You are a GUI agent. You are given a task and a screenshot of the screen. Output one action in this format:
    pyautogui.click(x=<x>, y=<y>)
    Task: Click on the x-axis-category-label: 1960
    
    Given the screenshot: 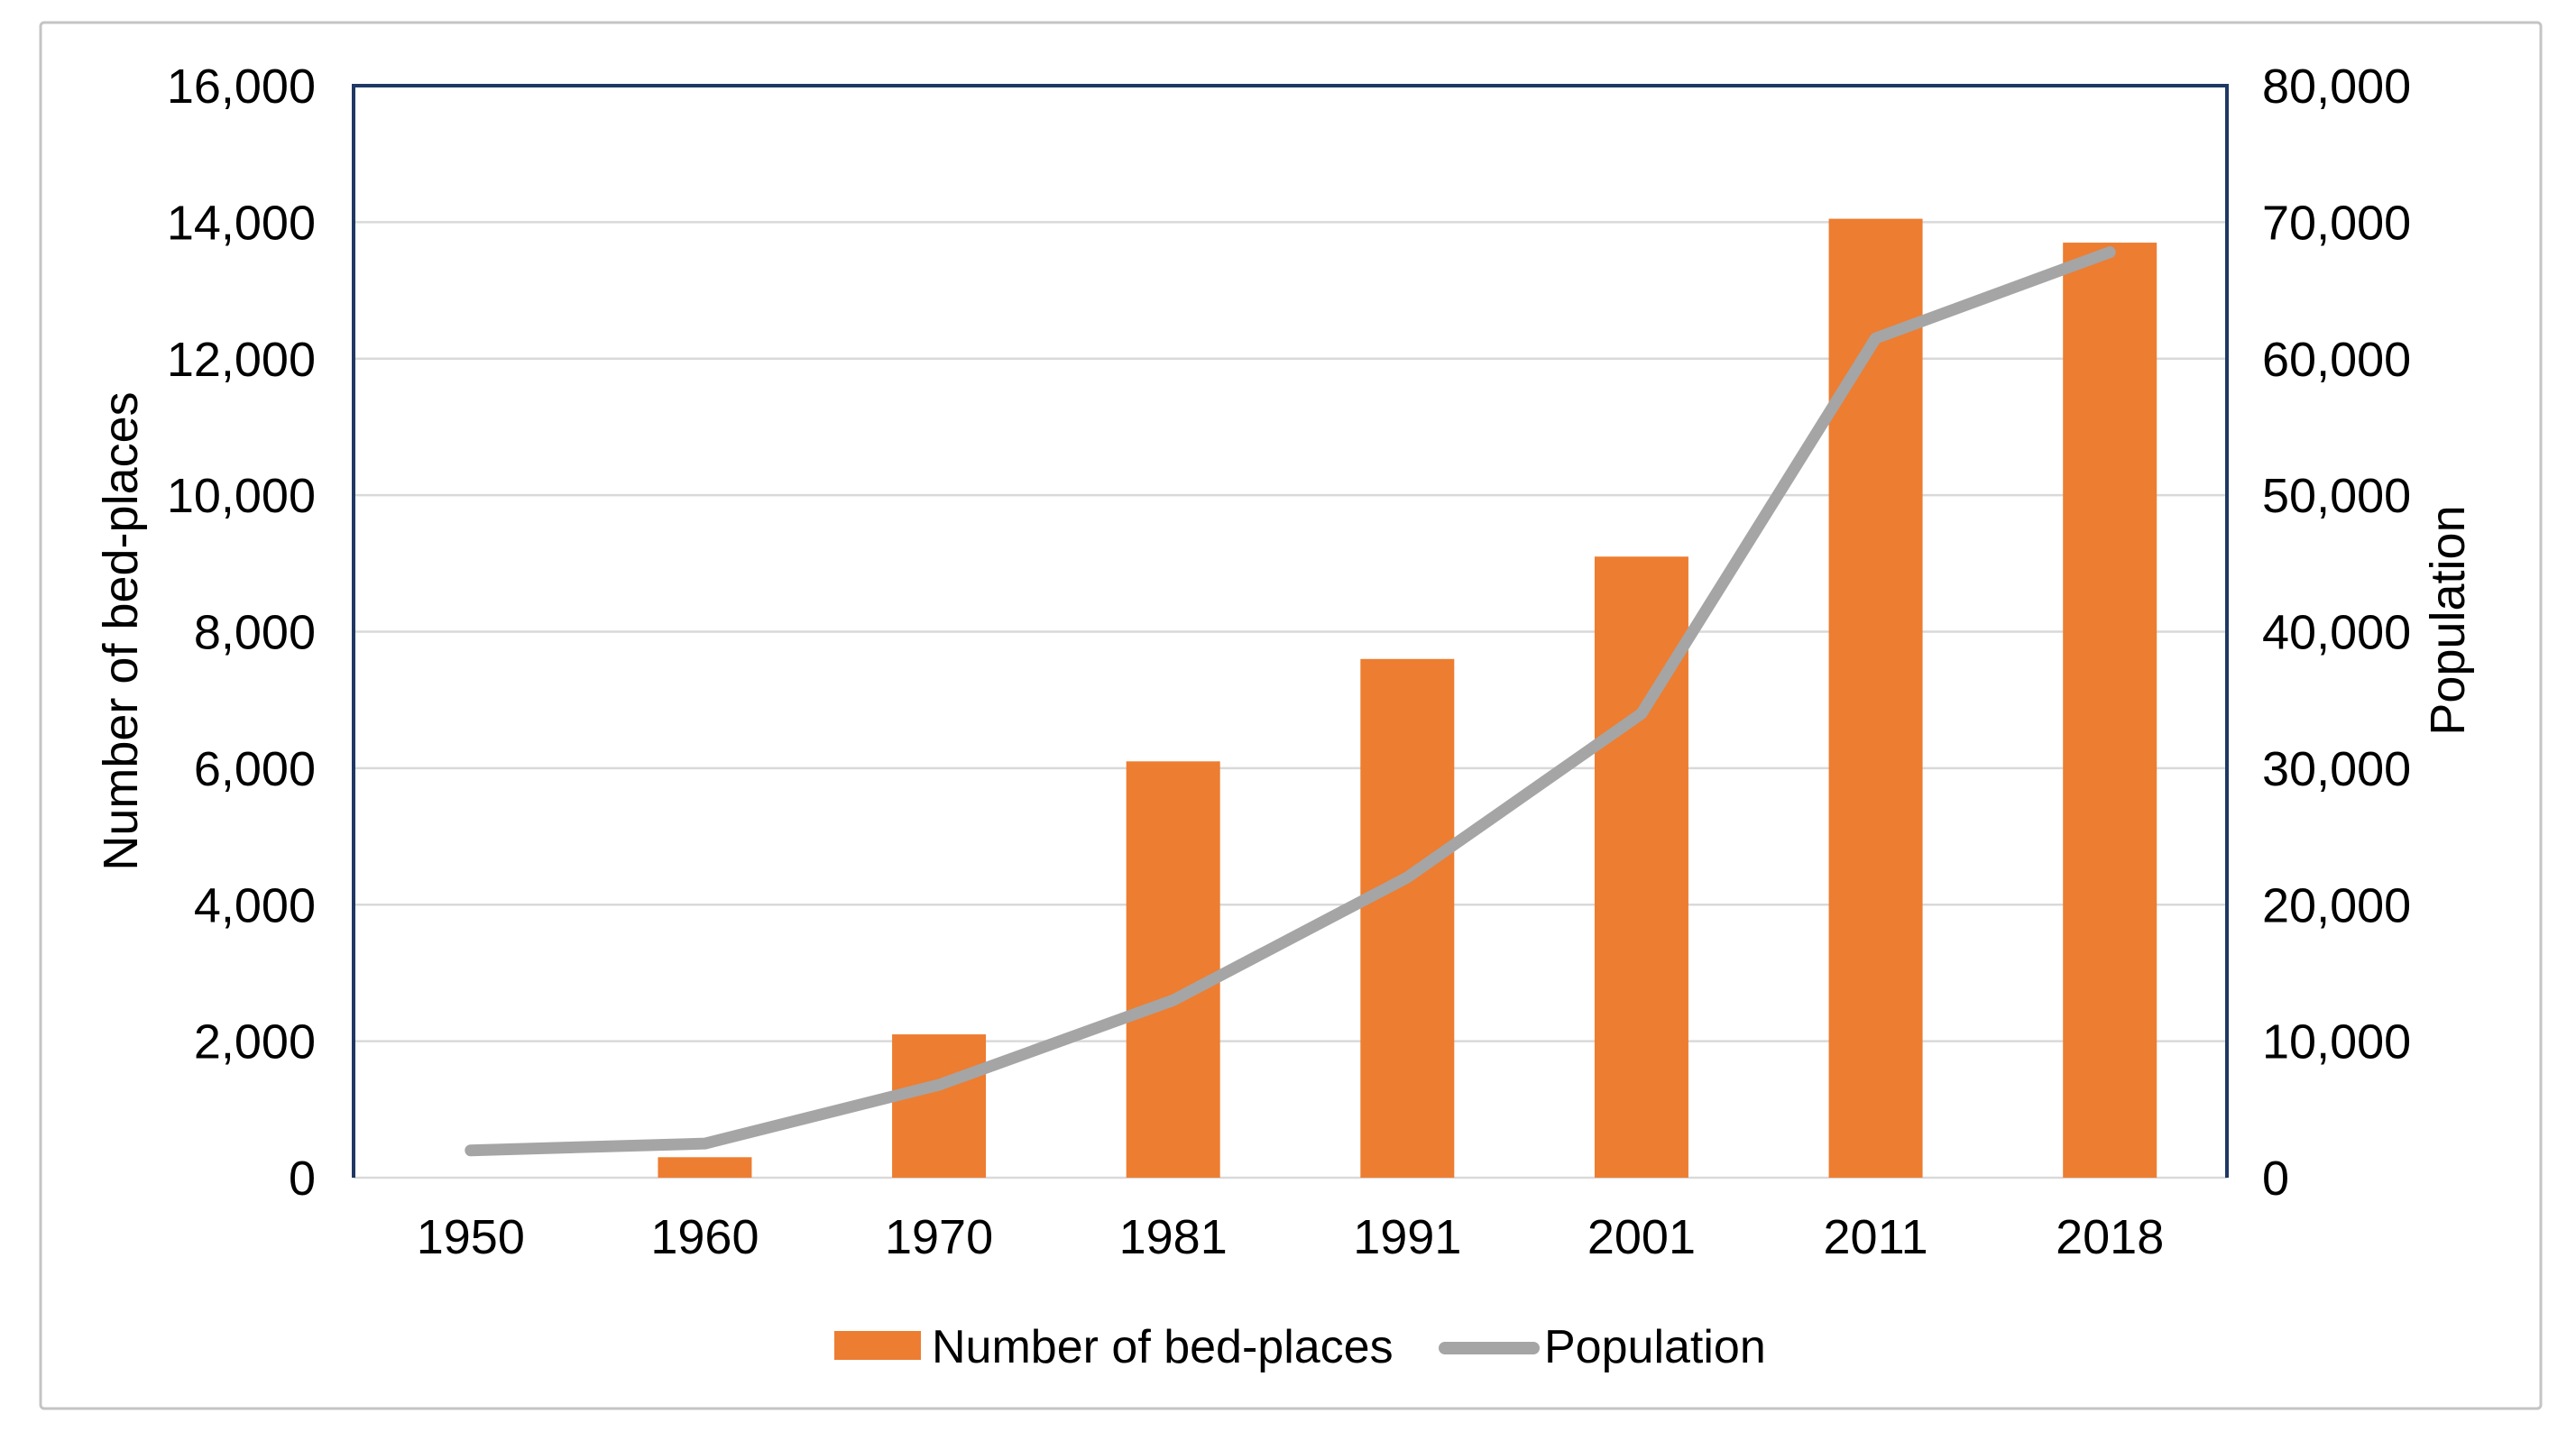 What is the action you would take?
    pyautogui.click(x=704, y=1237)
    